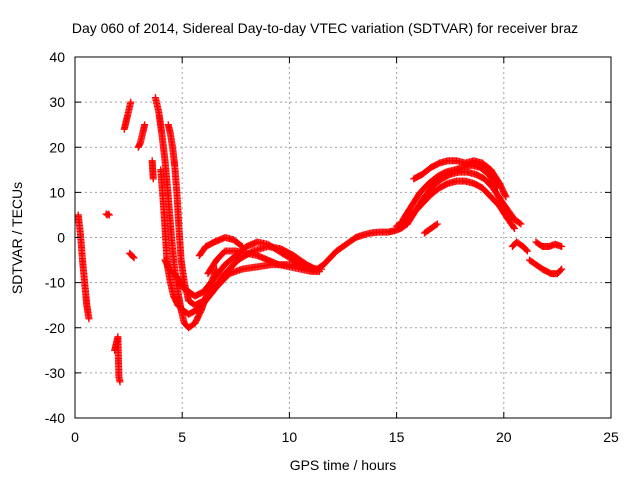 The height and width of the screenshot is (480, 640). I want to click on series-arc-b, so click(107, 214).